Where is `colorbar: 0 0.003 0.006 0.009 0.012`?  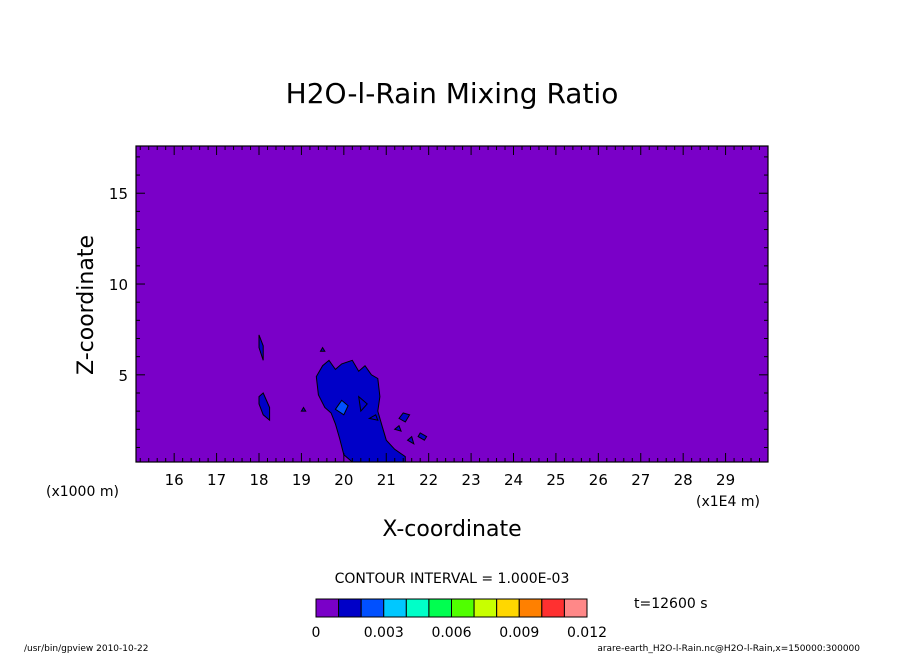 colorbar: 0 0.003 0.006 0.009 0.012 is located at coordinates (459, 619).